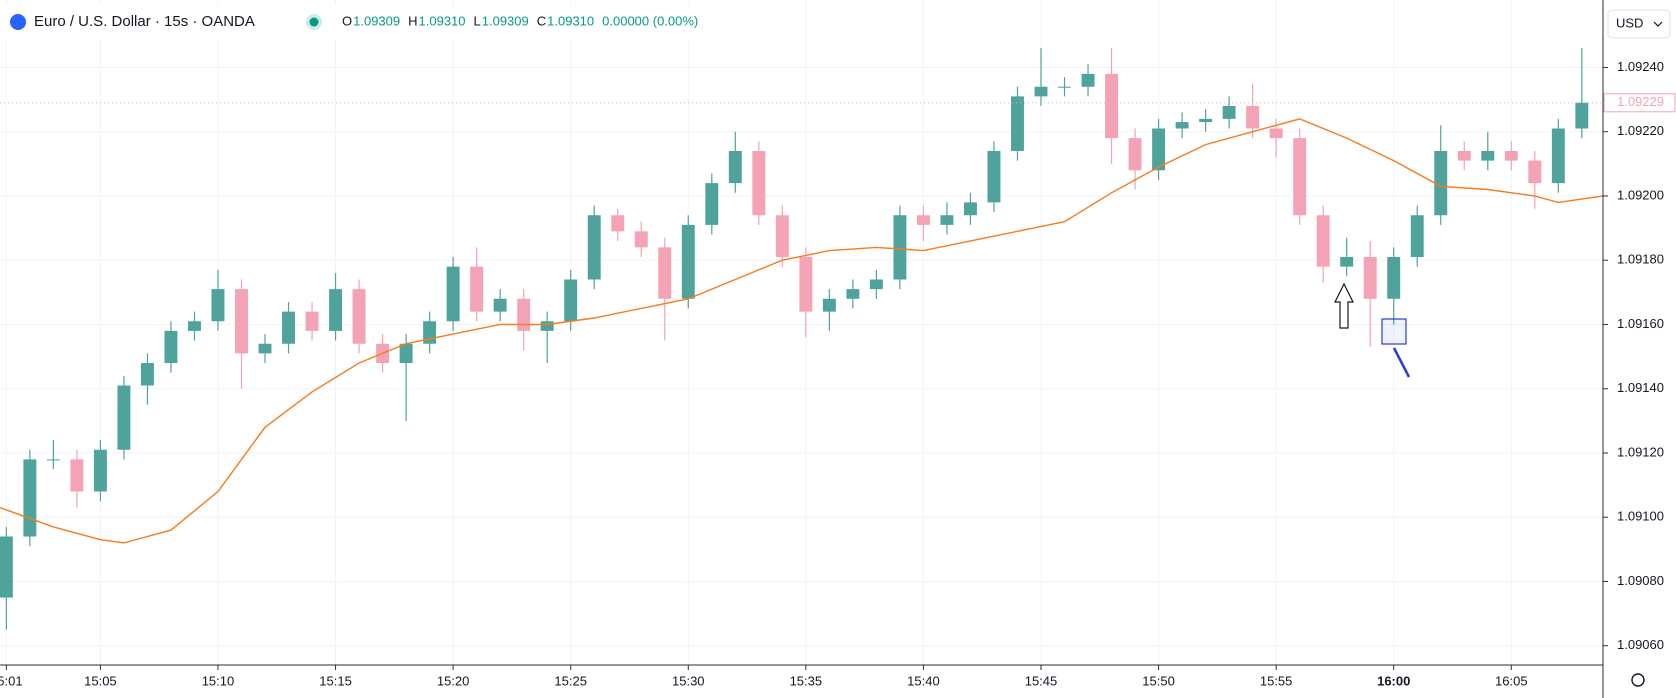 Image resolution: width=1676 pixels, height=698 pixels. Describe the element at coordinates (1640, 66) in the screenshot. I see `y-tick-label: 1.09240` at that location.